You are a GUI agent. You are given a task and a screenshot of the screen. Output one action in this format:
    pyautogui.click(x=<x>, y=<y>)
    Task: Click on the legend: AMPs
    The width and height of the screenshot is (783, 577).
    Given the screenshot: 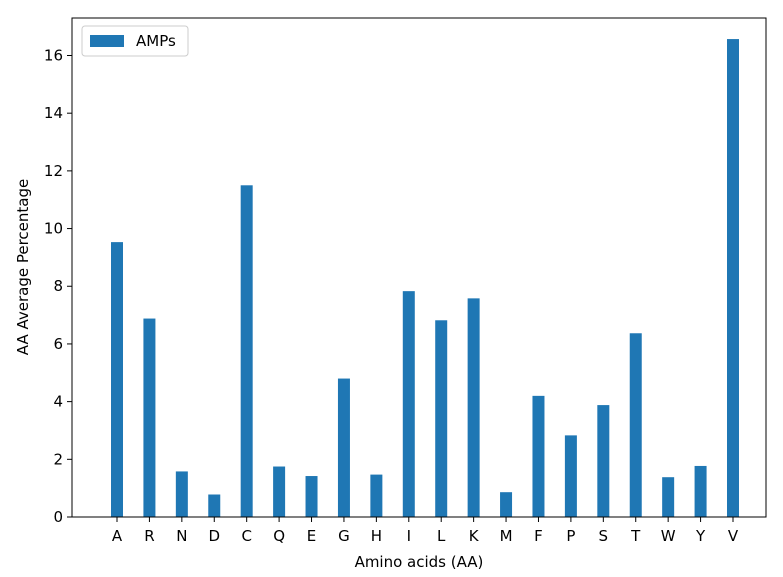 What is the action you would take?
    pyautogui.click(x=135, y=41)
    